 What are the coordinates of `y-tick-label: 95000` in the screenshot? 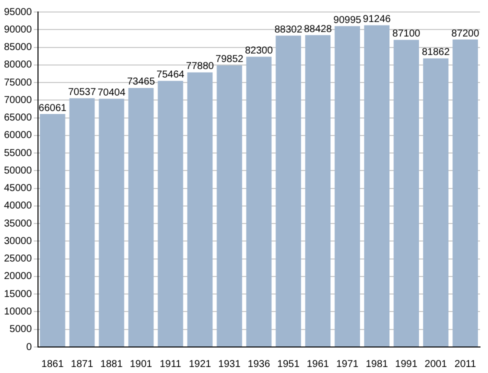 It's located at (18, 12).